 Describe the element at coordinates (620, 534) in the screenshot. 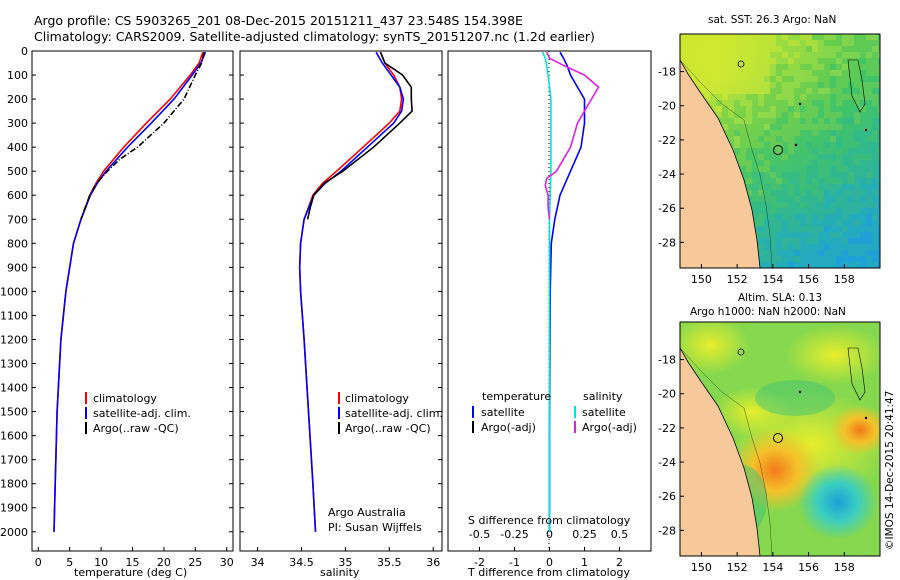

I see `s-tick-label: 0.5` at that location.